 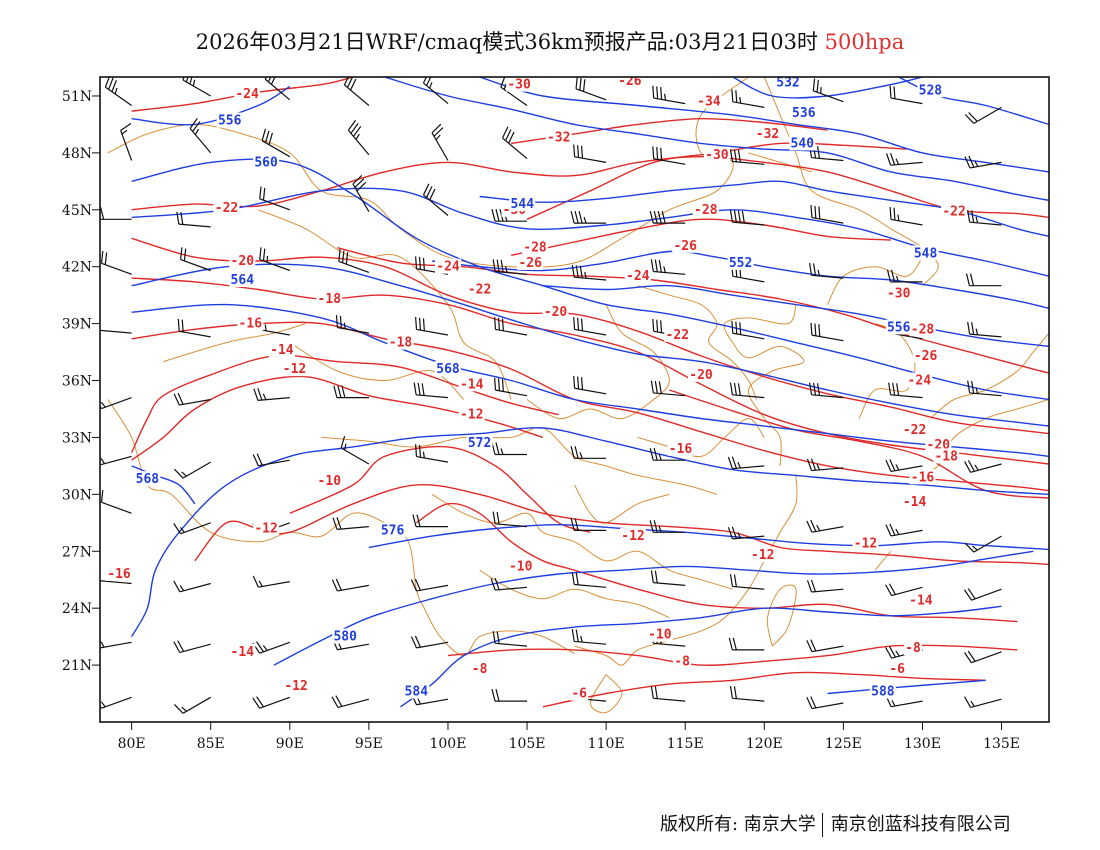 What do you see at coordinates (77, 609) in the screenshot?
I see `lat-tick-label: 24N` at bounding box center [77, 609].